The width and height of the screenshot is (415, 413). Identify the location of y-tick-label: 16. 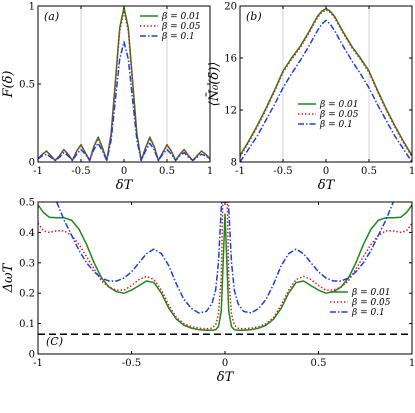
(230, 59).